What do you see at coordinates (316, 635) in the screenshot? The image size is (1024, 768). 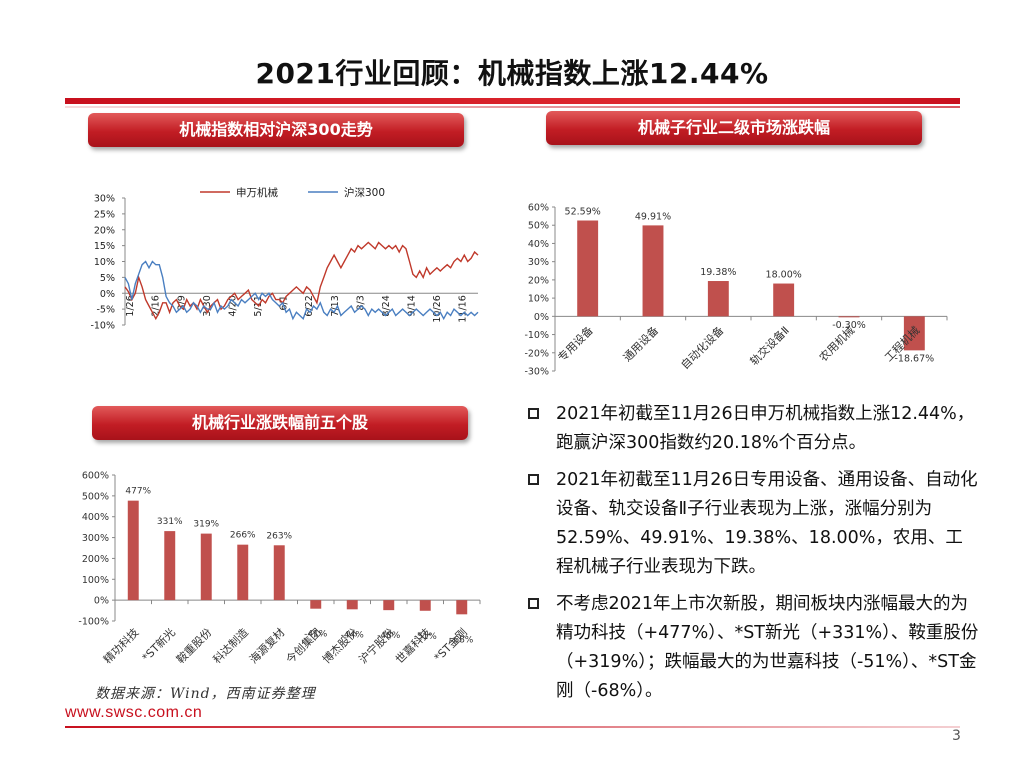 I see `data-label: -41%` at bounding box center [316, 635].